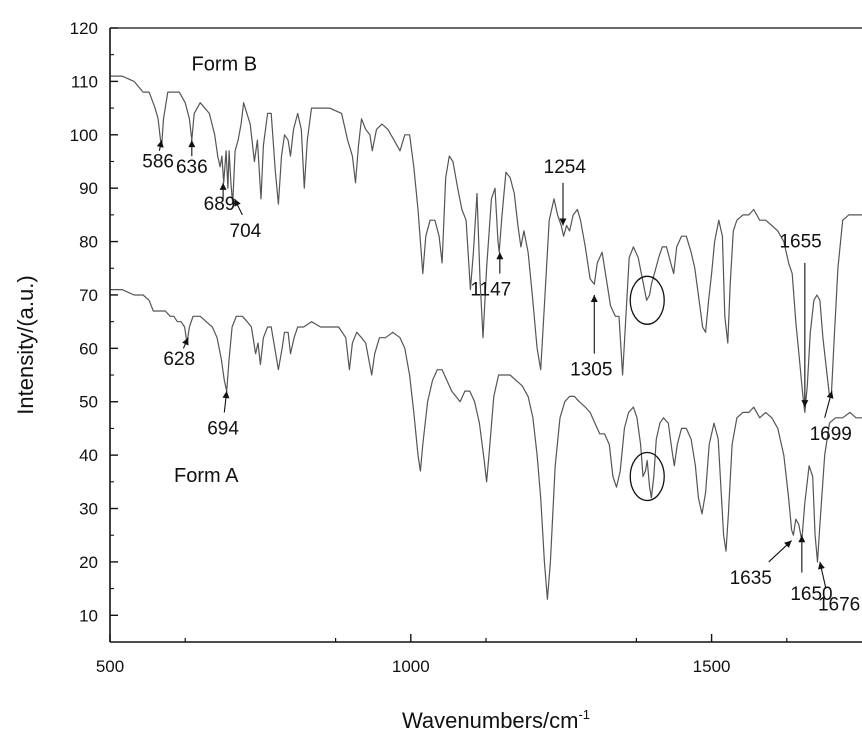 The height and width of the screenshot is (743, 862). I want to click on peak-label: 1635, so click(751, 578).